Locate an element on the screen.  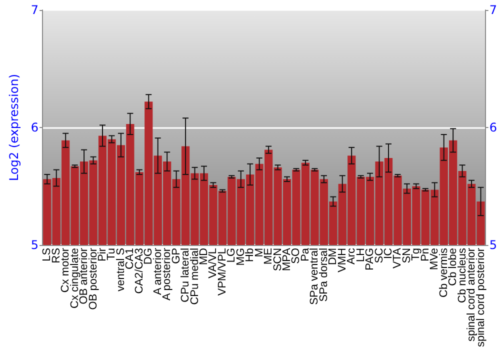
y2-tick-label: 6 is located at coordinates (493, 127).